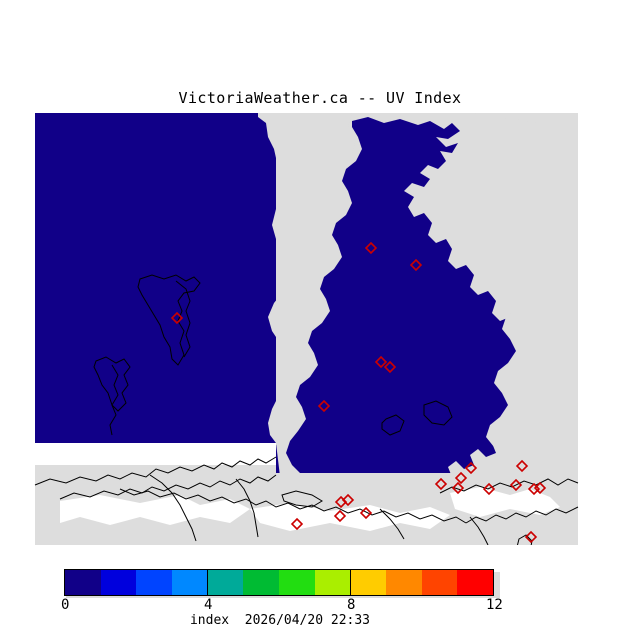  Describe the element at coordinates (279, 620) in the screenshot. I see `colorbar-caption: index 2026/04/20 22:33` at that location.